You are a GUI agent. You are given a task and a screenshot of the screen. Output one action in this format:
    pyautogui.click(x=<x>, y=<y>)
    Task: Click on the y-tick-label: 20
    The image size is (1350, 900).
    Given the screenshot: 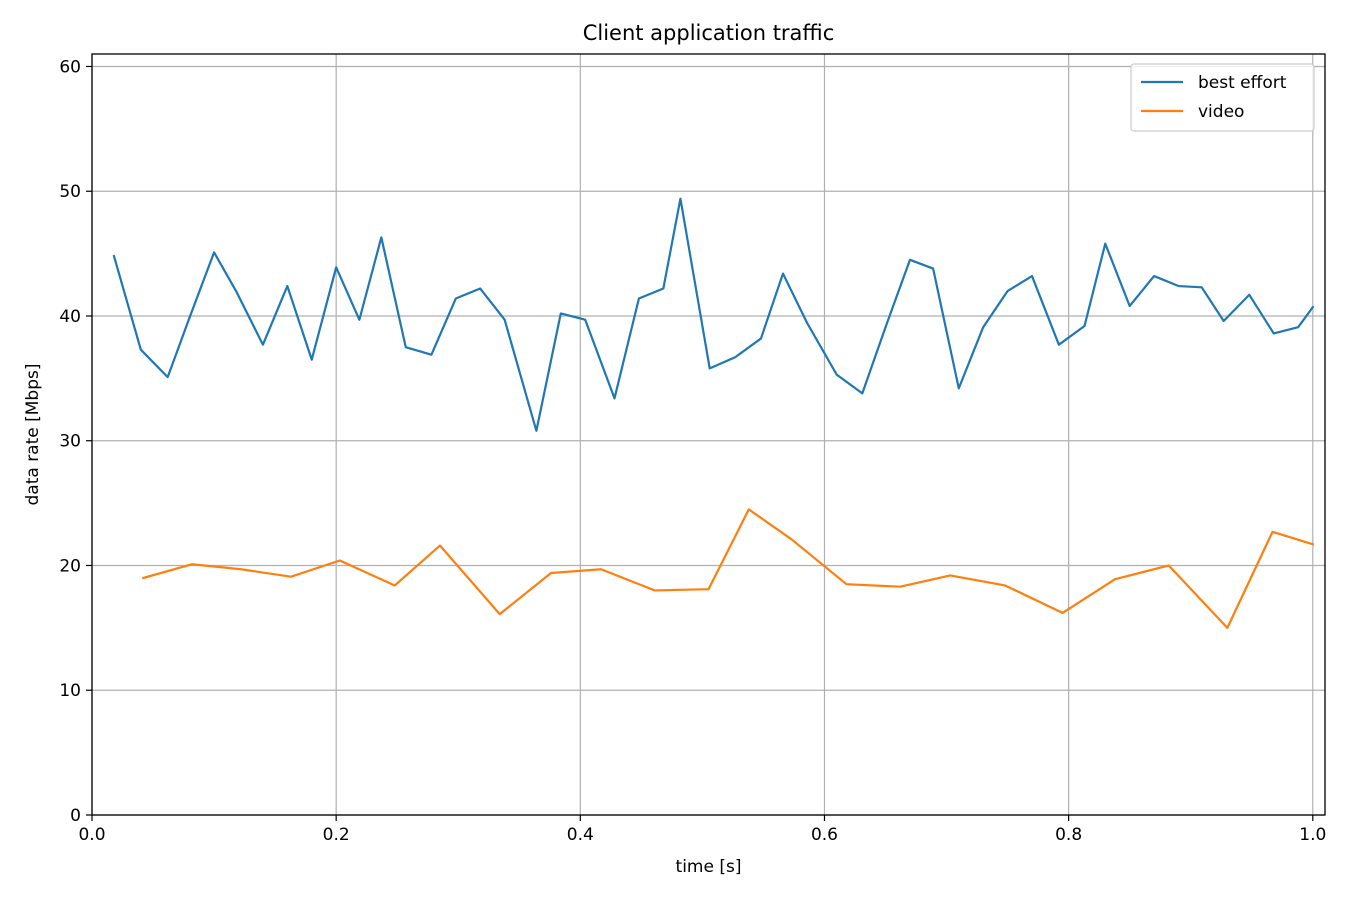 What is the action you would take?
    pyautogui.click(x=70, y=566)
    